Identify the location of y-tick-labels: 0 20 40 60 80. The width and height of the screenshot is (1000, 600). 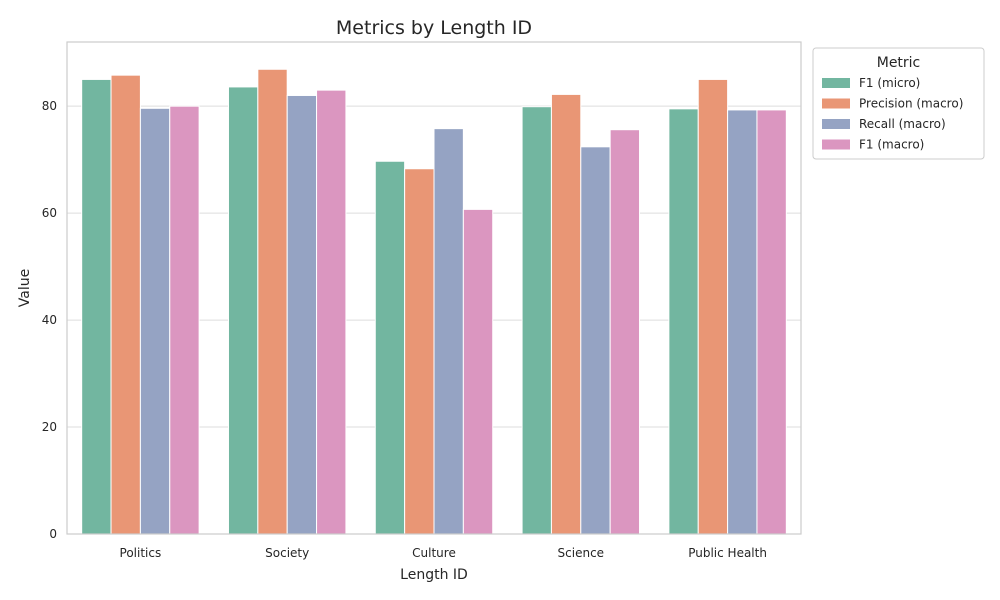
(49, 320).